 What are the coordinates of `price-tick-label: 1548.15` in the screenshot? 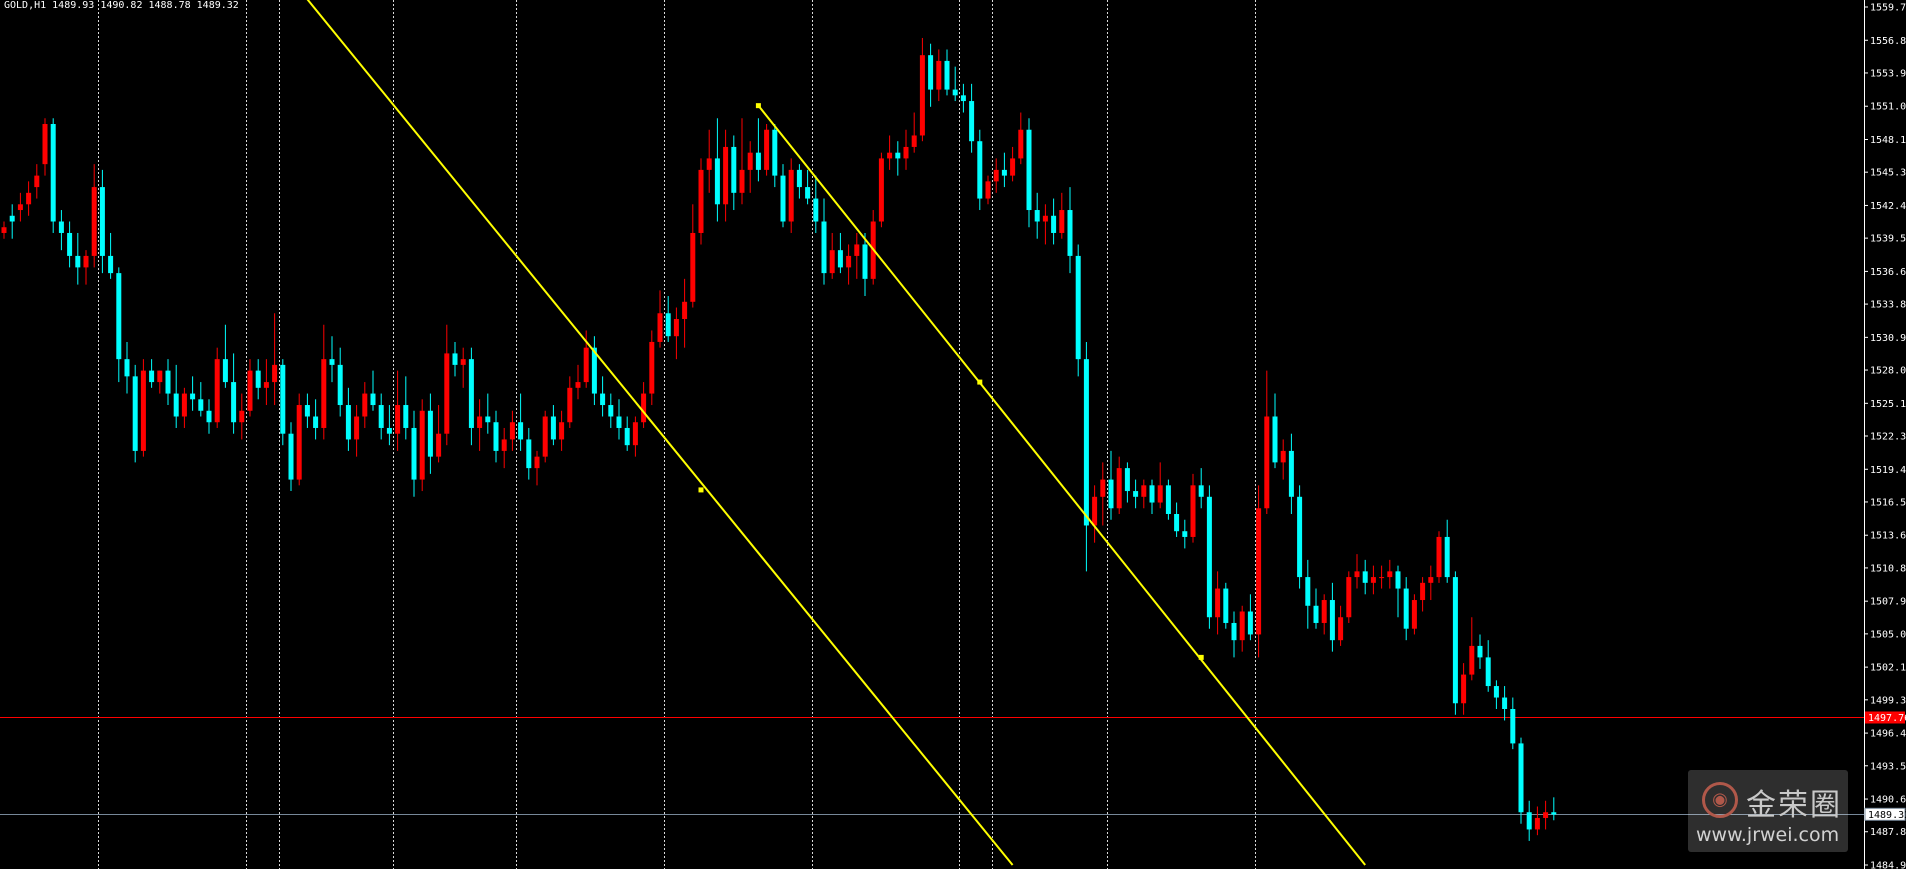 It's located at (1888, 140).